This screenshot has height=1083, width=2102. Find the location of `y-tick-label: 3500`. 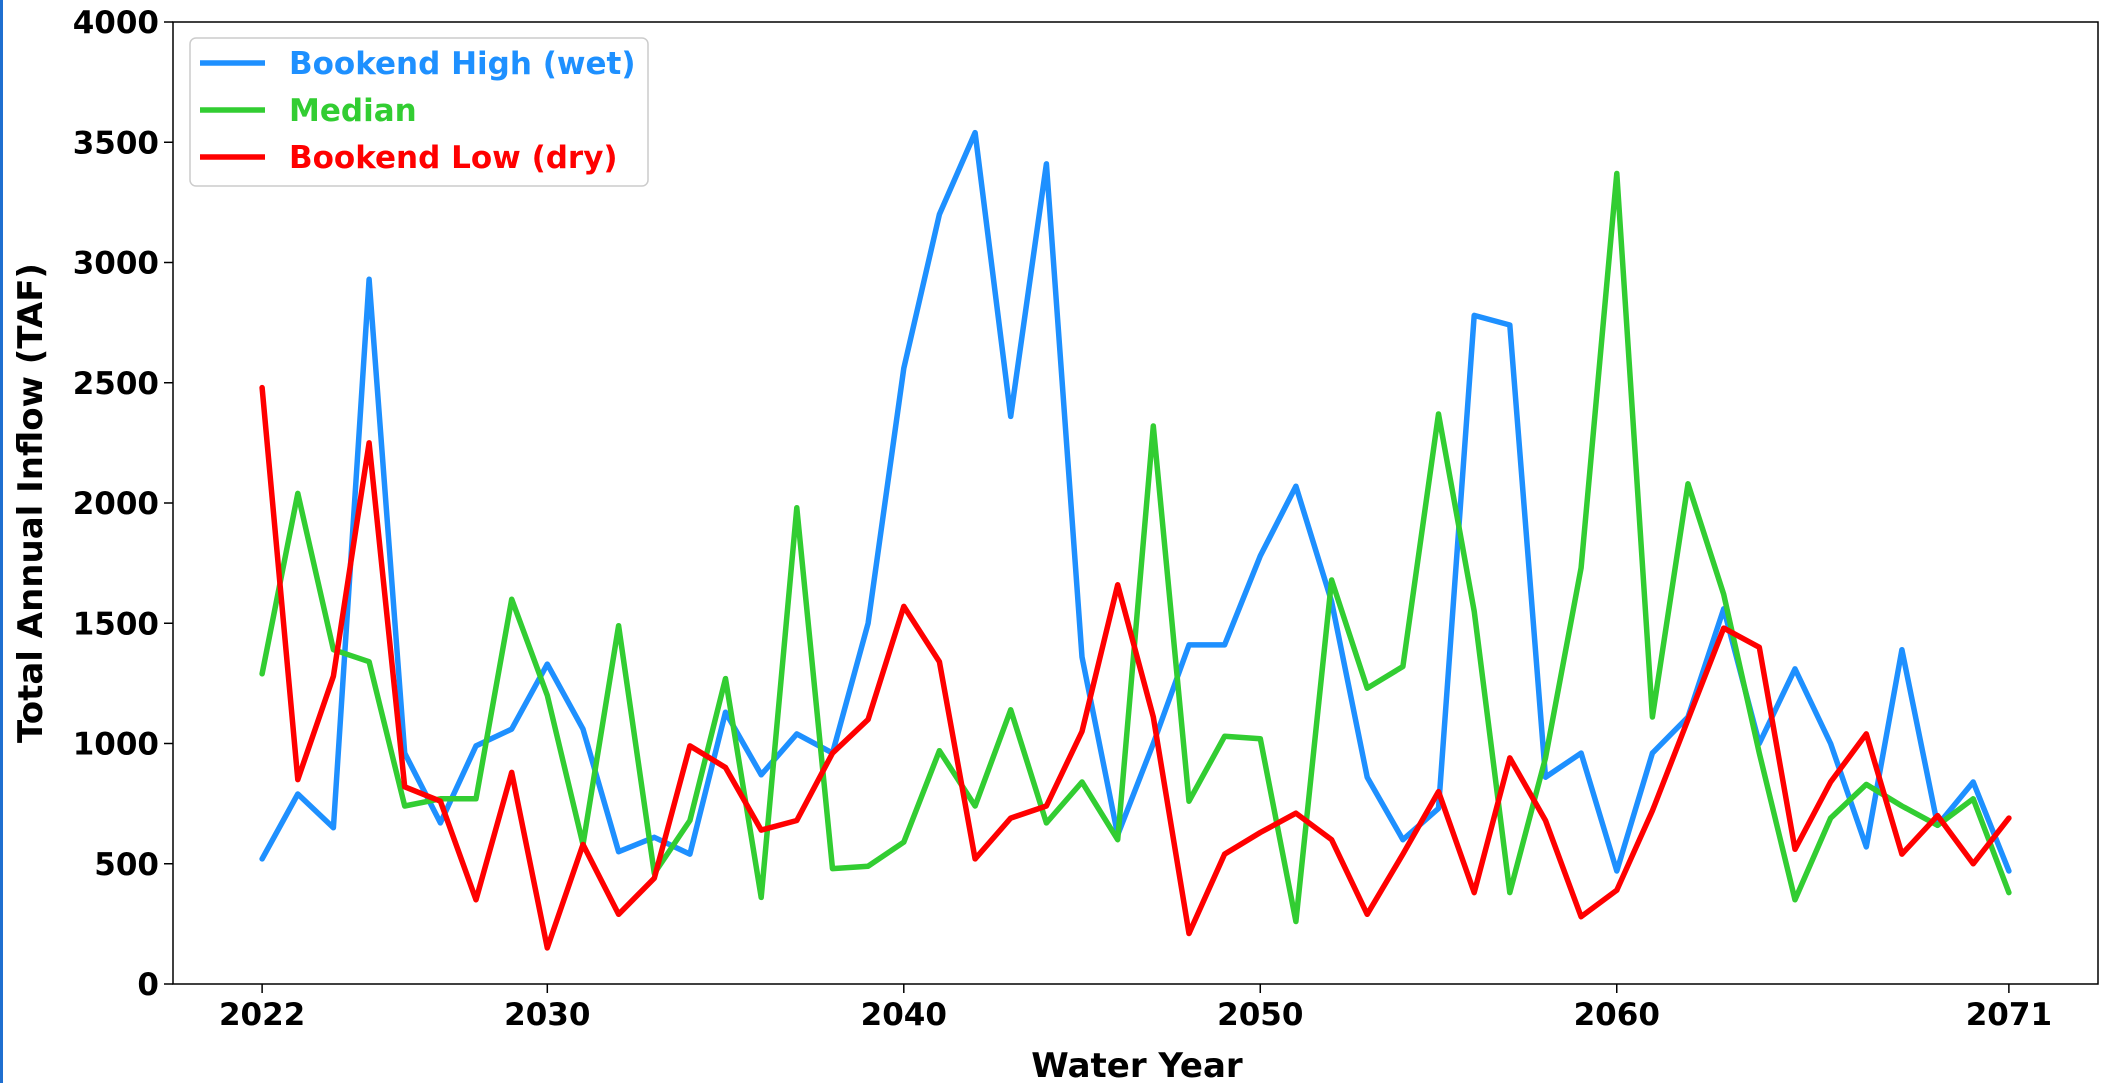

y-tick-label: 3500 is located at coordinates (116, 143).